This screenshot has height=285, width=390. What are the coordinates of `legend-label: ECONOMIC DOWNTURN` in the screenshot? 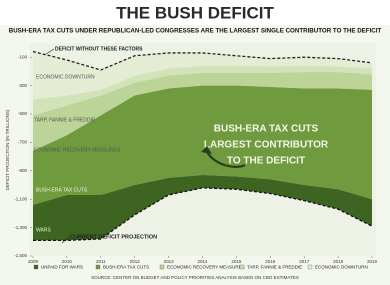 It's located at (341, 266).